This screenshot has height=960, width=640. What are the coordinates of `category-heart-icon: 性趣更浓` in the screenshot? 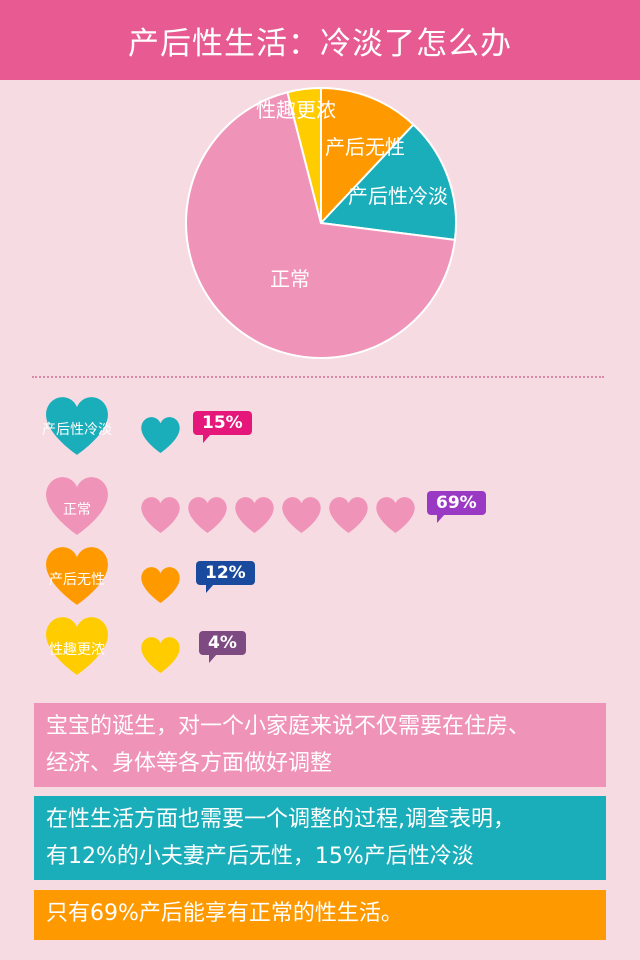 It's located at (77, 646).